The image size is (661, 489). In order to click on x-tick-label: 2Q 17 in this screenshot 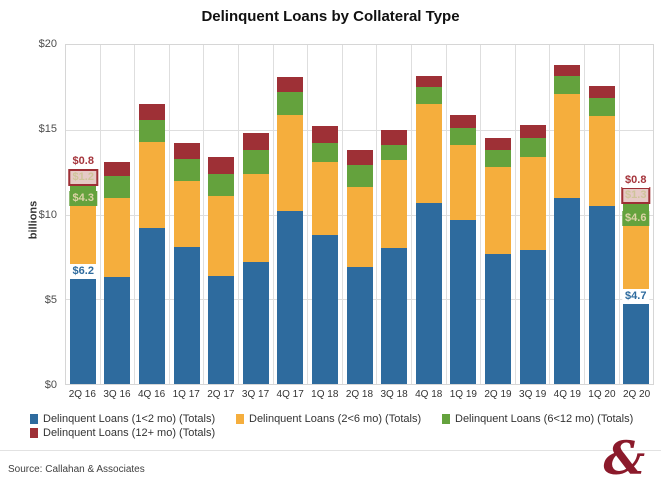, I will do `click(221, 394)`.